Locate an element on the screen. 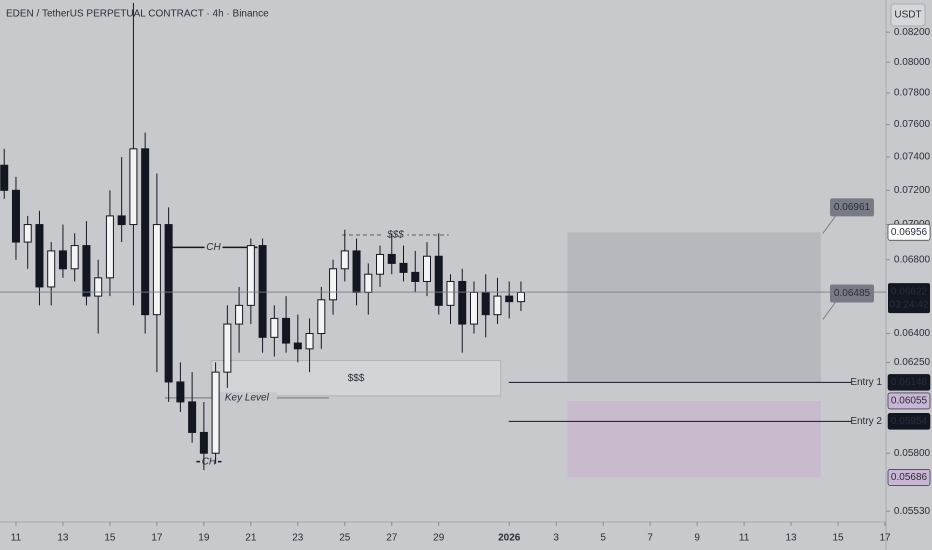 The height and width of the screenshot is (550, 932). x-tick-label: 11 is located at coordinates (16, 538).